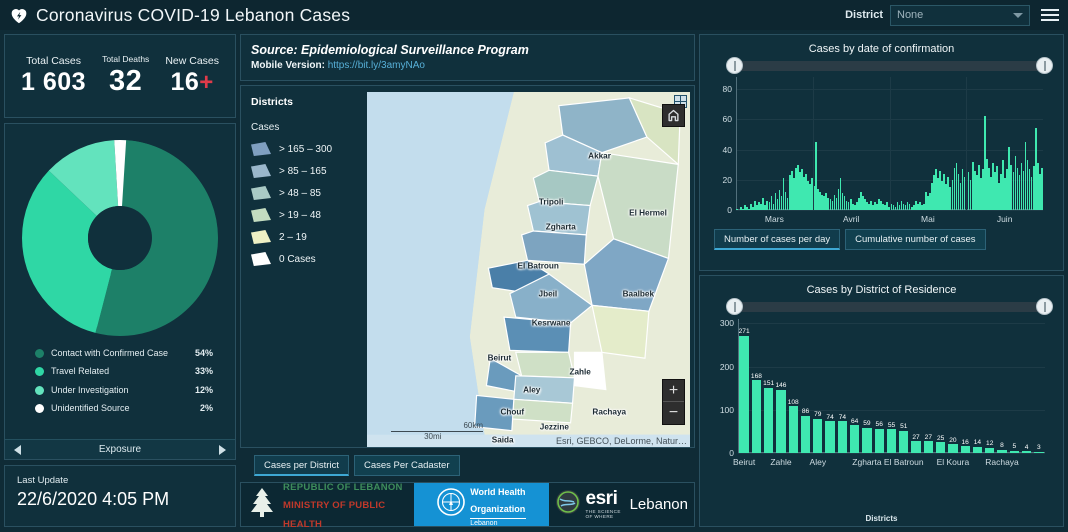 The width and height of the screenshot is (1068, 532). Describe the element at coordinates (879, 437) in the screenshot. I see `district-bar: 56` at that location.